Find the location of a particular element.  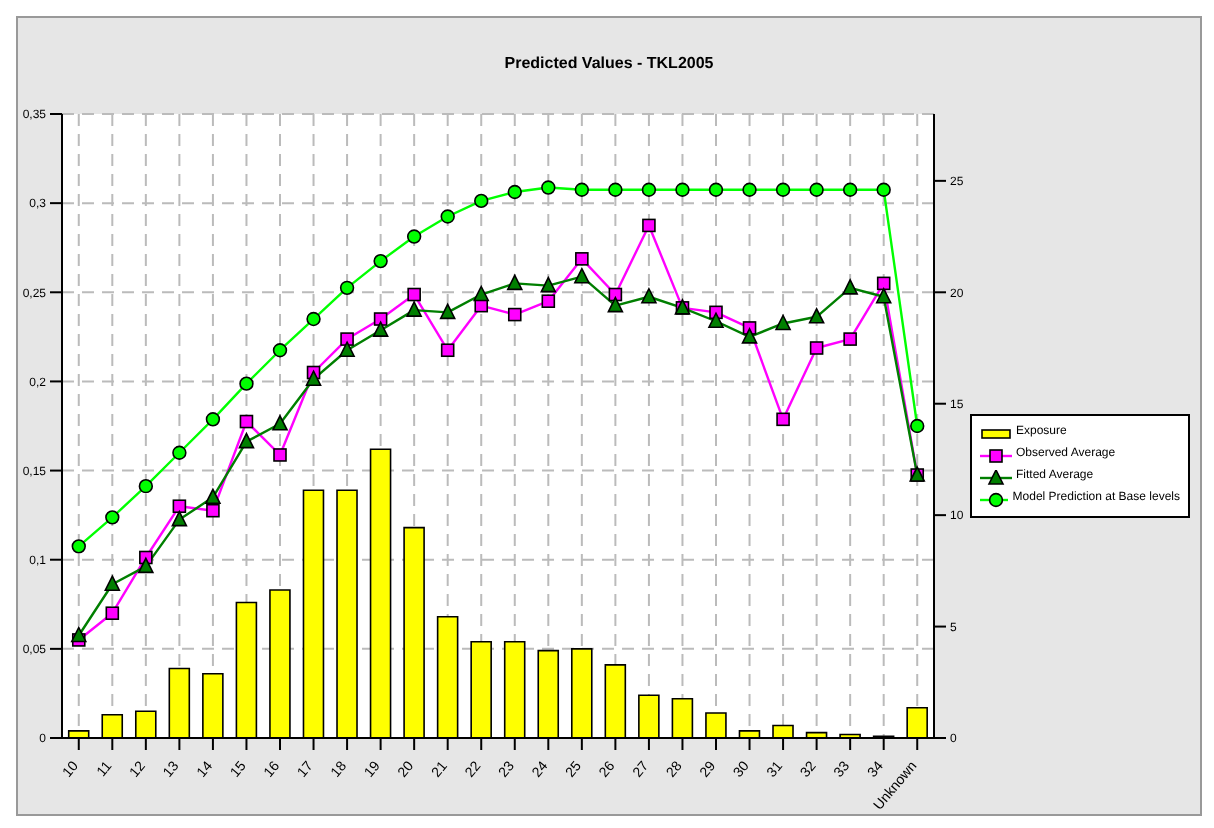

chart-title: Predicted Values - TKL2005 is located at coordinates (609, 64).